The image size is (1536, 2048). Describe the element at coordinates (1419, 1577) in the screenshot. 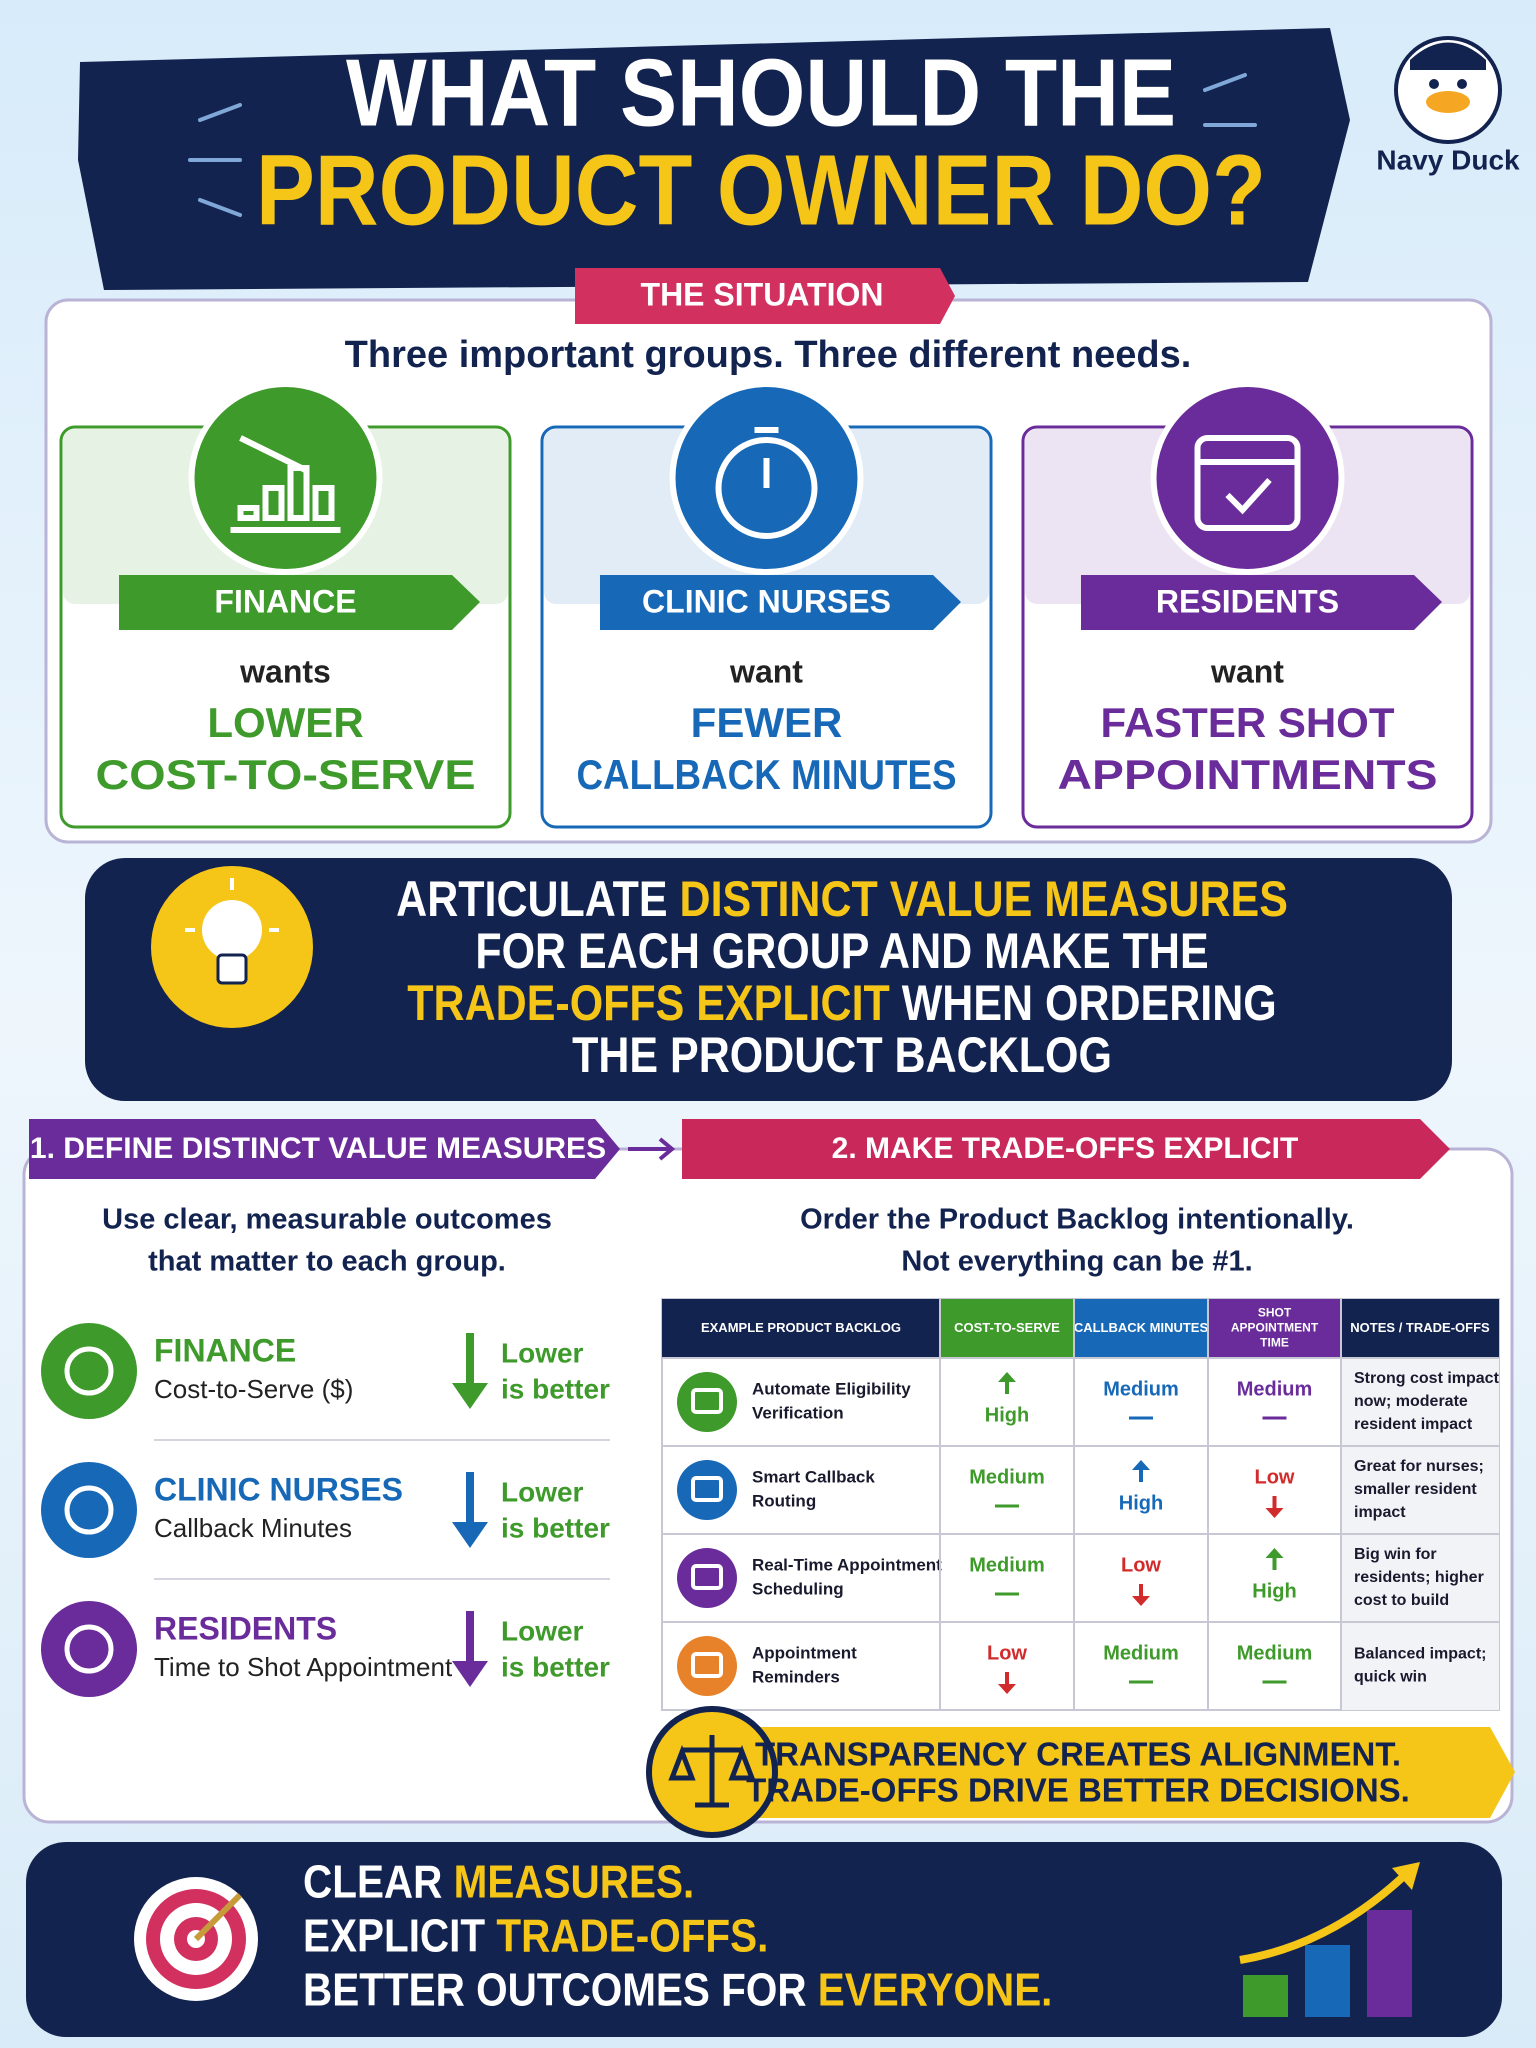

I see `note: residents; higher` at that location.